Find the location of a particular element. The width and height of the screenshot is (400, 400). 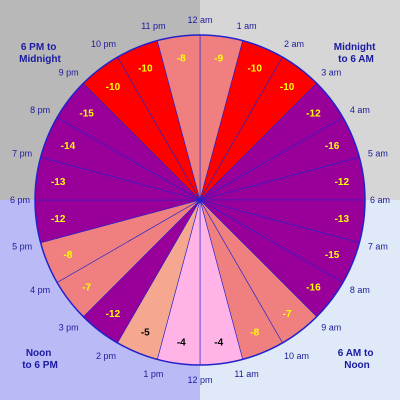

hour-label-8pm: 8 pm is located at coordinates (40, 110).